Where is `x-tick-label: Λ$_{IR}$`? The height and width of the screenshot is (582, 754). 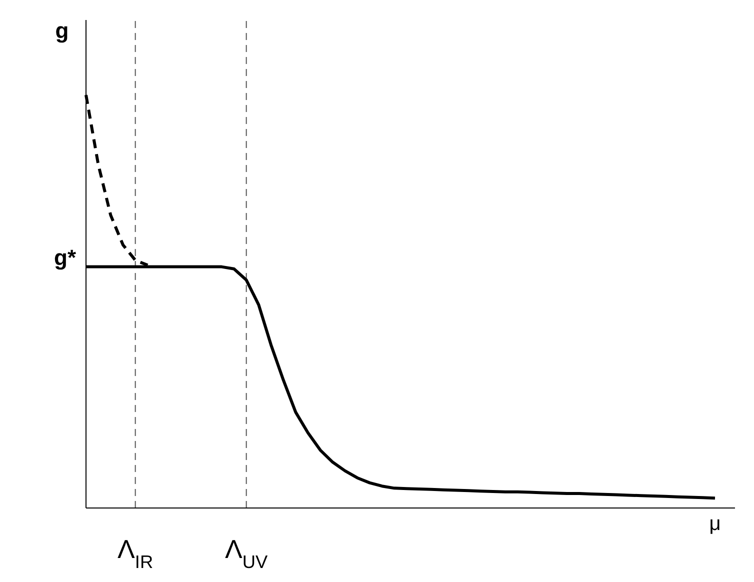 x-tick-label: Λ$_{IR}$ is located at coordinates (136, 553).